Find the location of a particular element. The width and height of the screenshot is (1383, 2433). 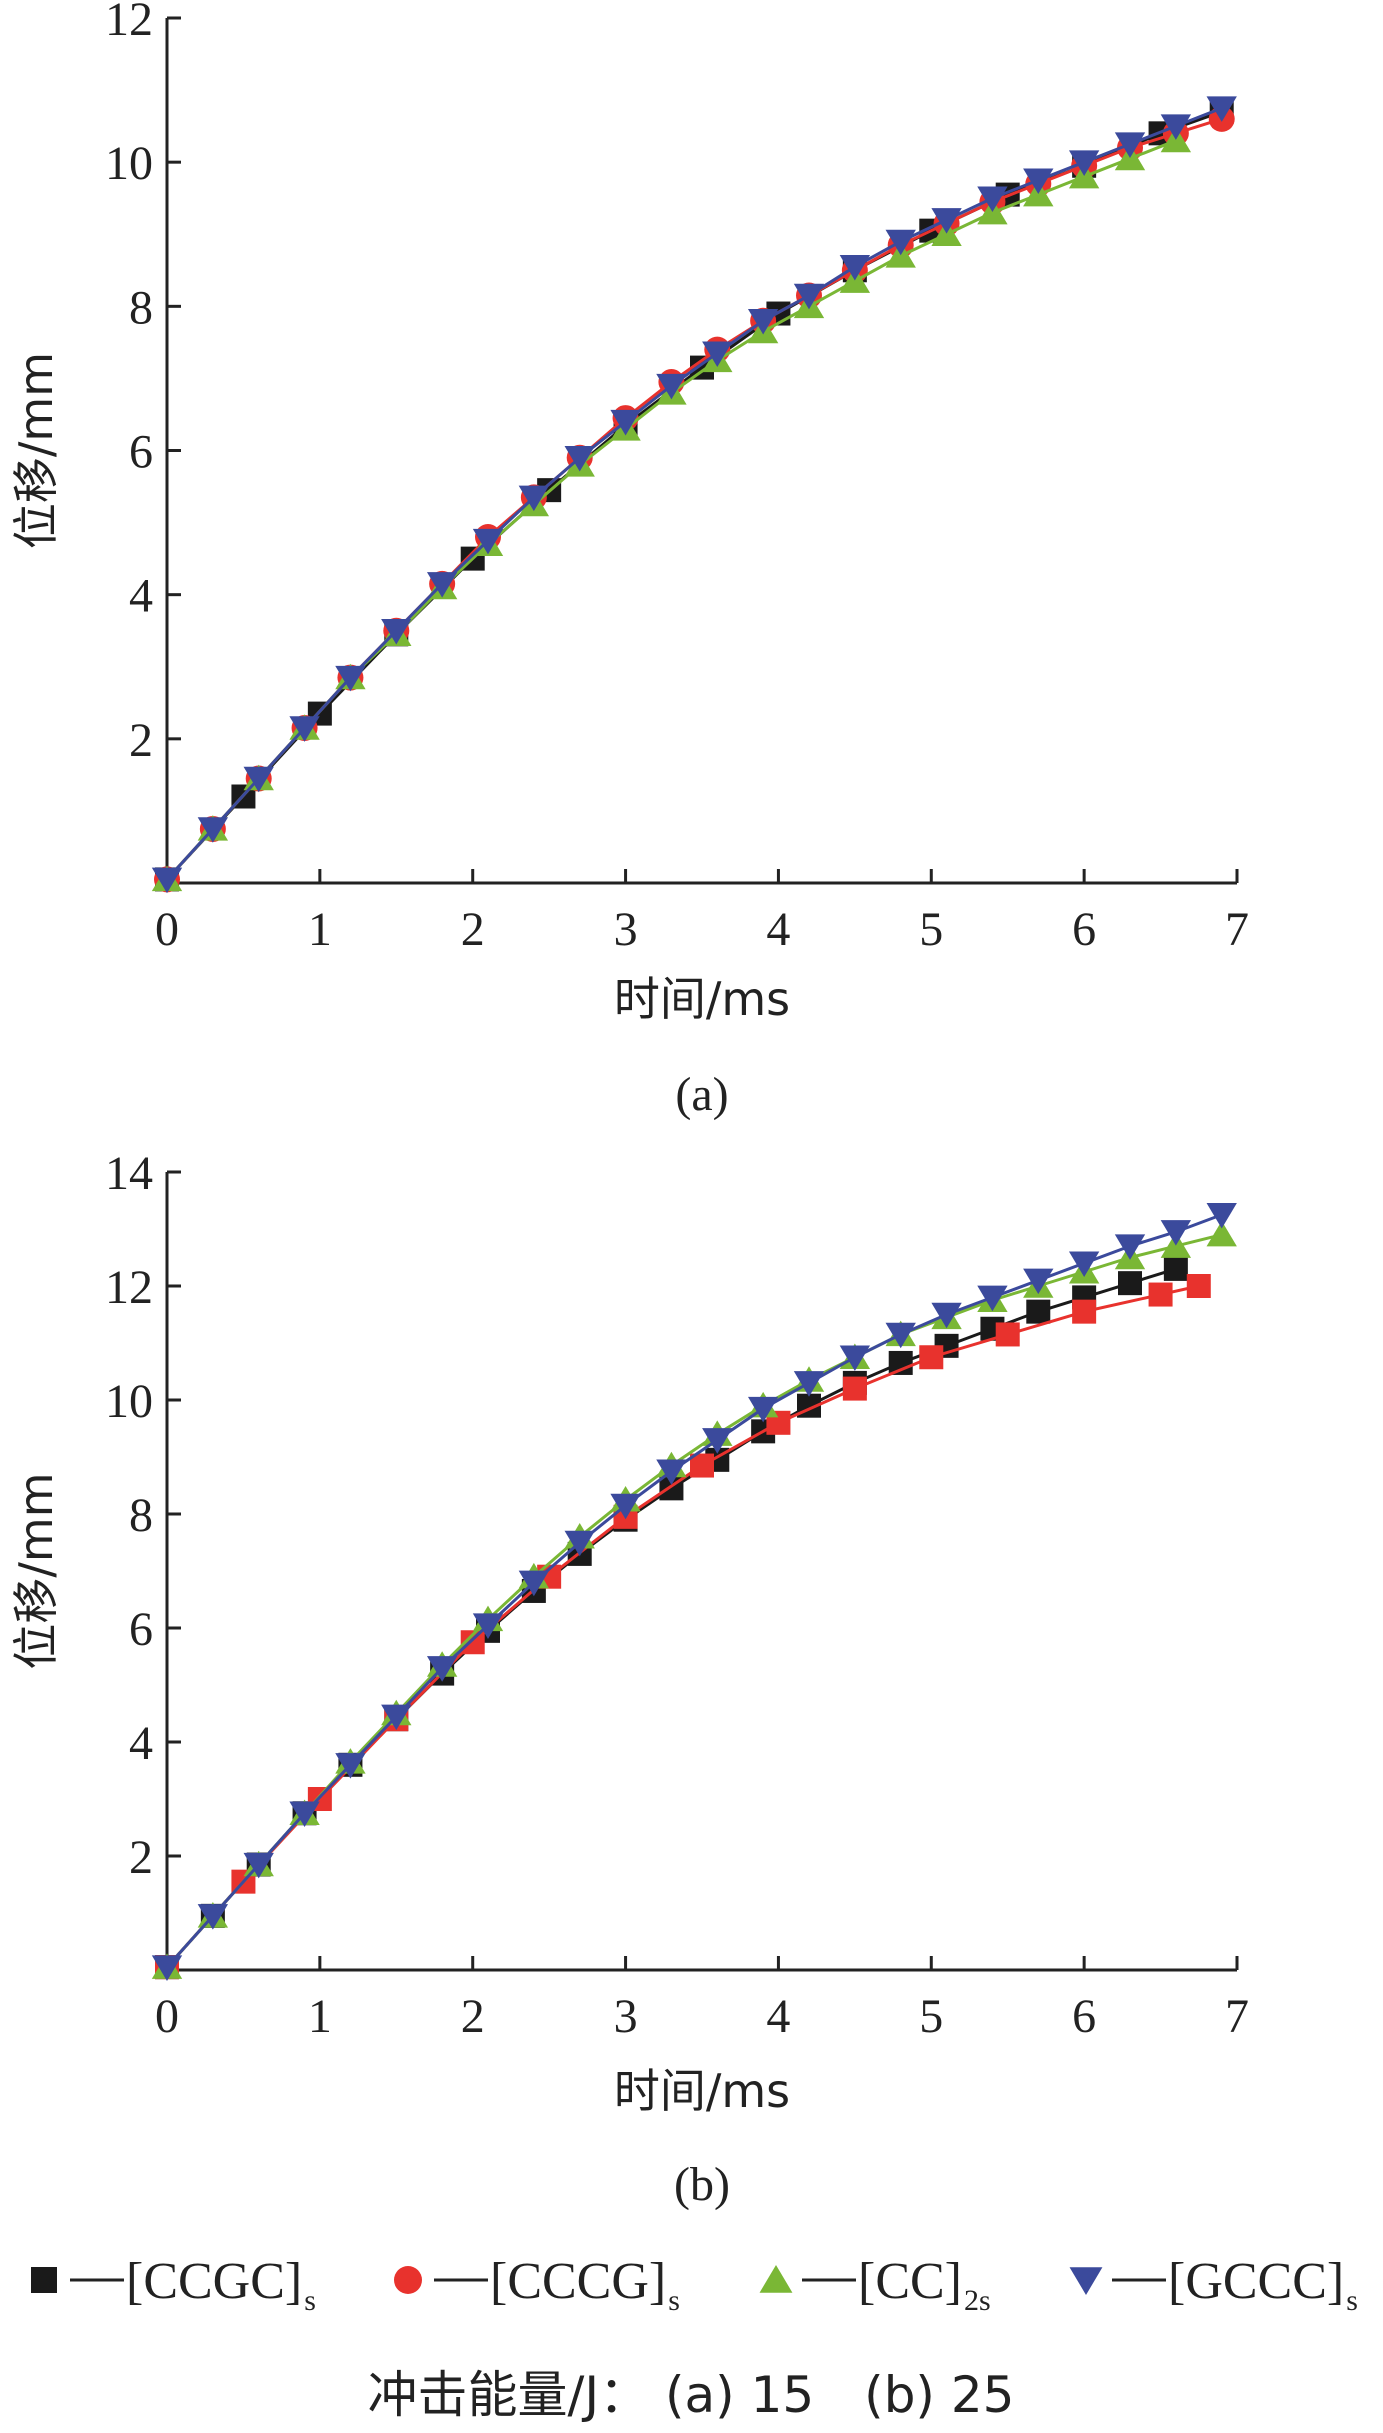

y-tick-label: 14 is located at coordinates (129, 1173).